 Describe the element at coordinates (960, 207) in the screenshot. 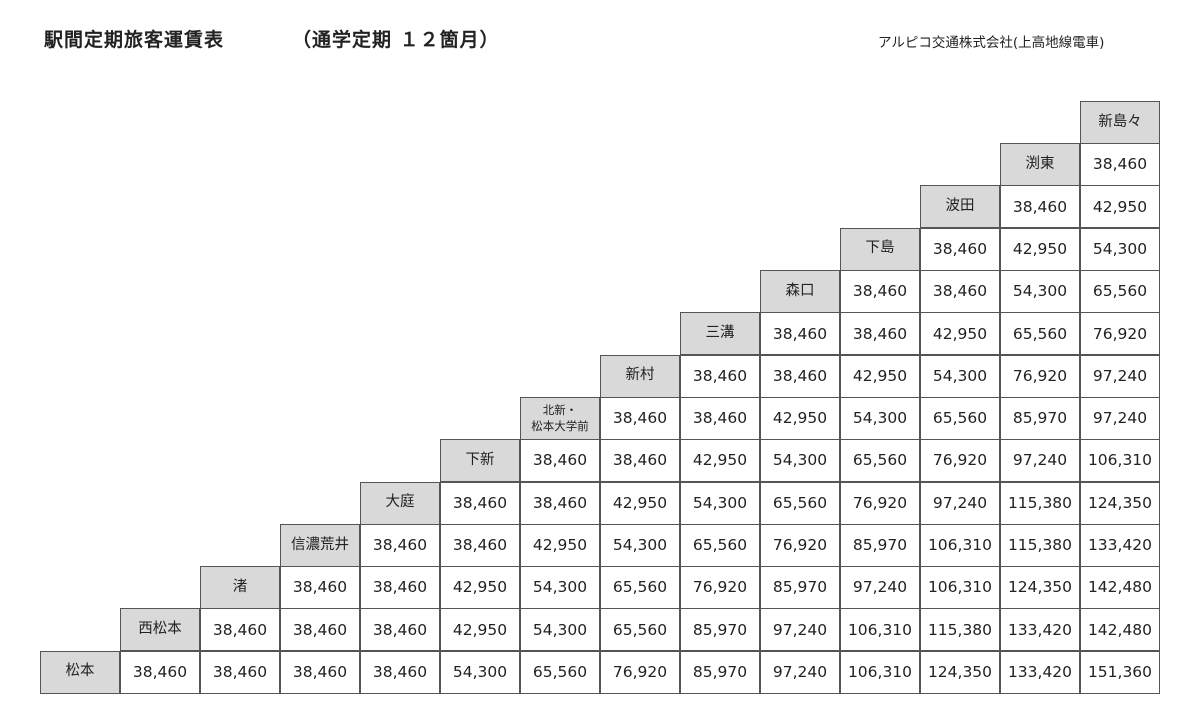

I see `station-label: 波田` at that location.